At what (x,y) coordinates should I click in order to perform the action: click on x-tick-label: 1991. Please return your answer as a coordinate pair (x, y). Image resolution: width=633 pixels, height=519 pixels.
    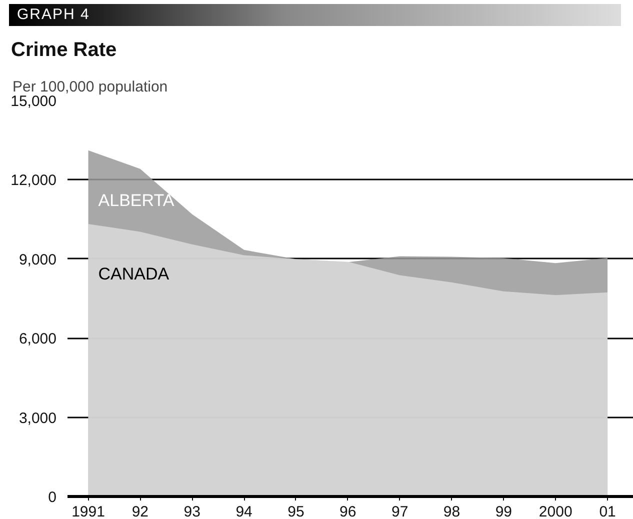
    Looking at the image, I should click on (88, 511).